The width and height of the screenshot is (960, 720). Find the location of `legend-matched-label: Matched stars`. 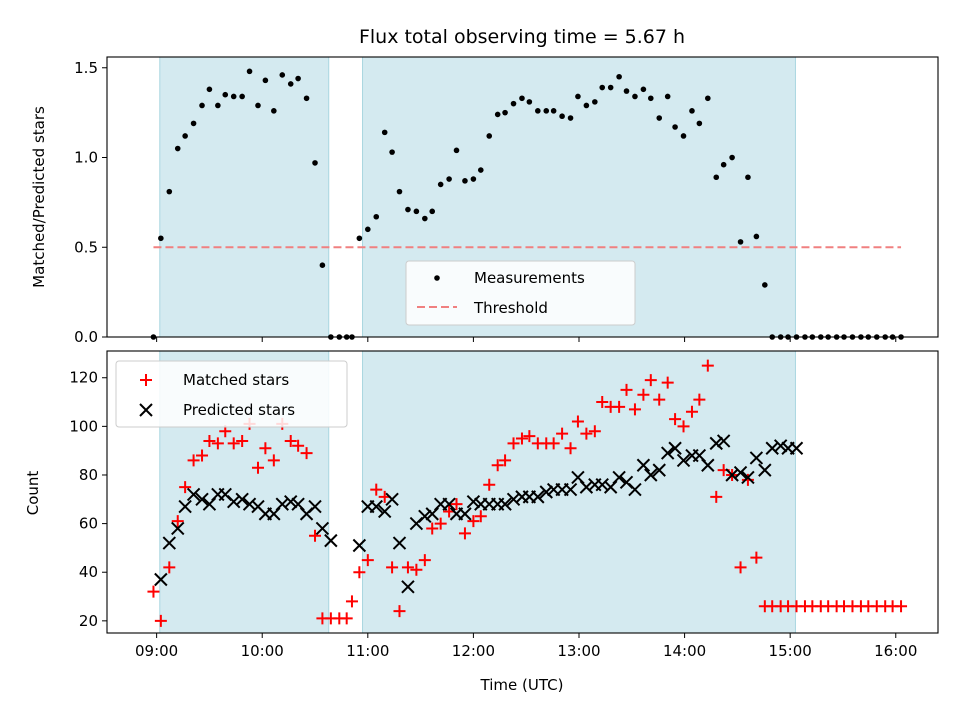

legend-matched-label: Matched stars is located at coordinates (236, 380).